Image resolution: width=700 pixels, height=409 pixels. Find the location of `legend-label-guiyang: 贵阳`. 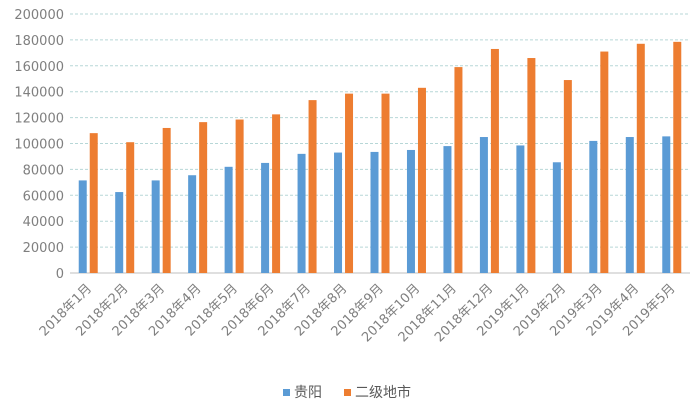

legend-label-guiyang: 贵阳 is located at coordinates (308, 393).